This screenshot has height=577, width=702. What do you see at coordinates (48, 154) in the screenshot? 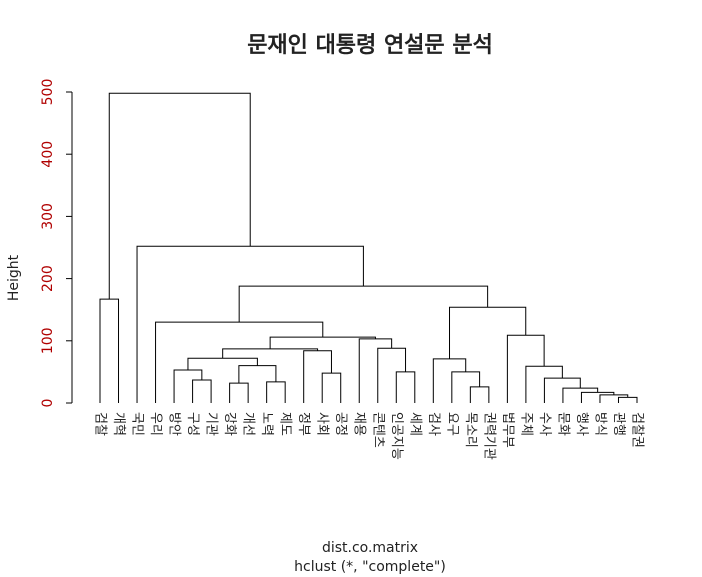
I see `y-tick-label: 400` at bounding box center [48, 154].